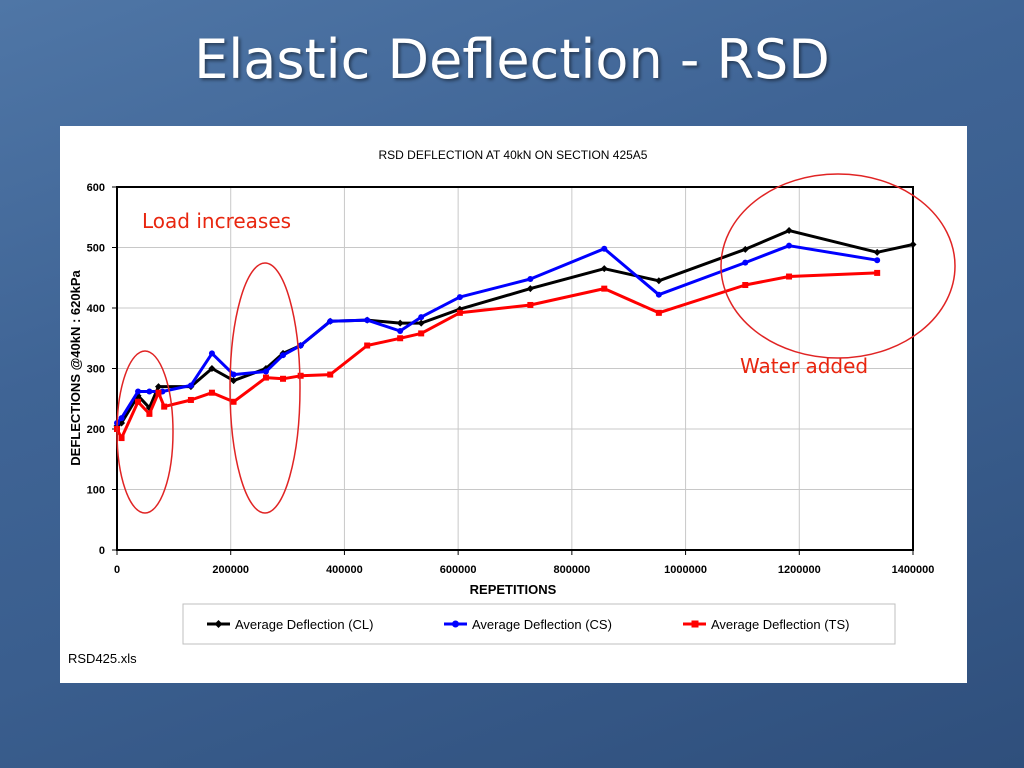 The image size is (1024, 768). What do you see at coordinates (96, 430) in the screenshot?
I see `y-tick-label: 200` at bounding box center [96, 430].